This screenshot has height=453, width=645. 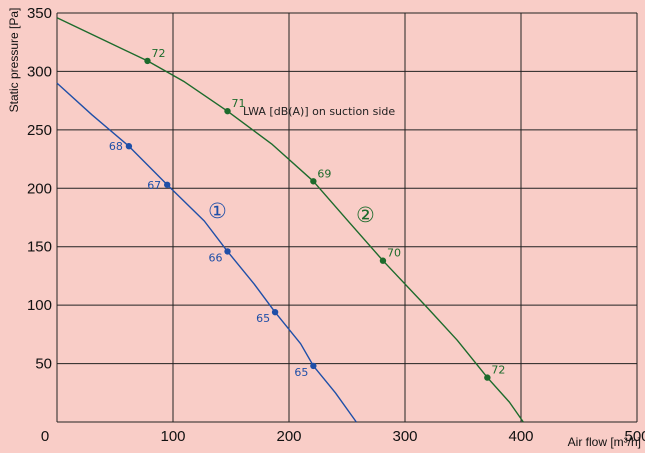 I want to click on curve-1-marker: ①, so click(x=217, y=211).